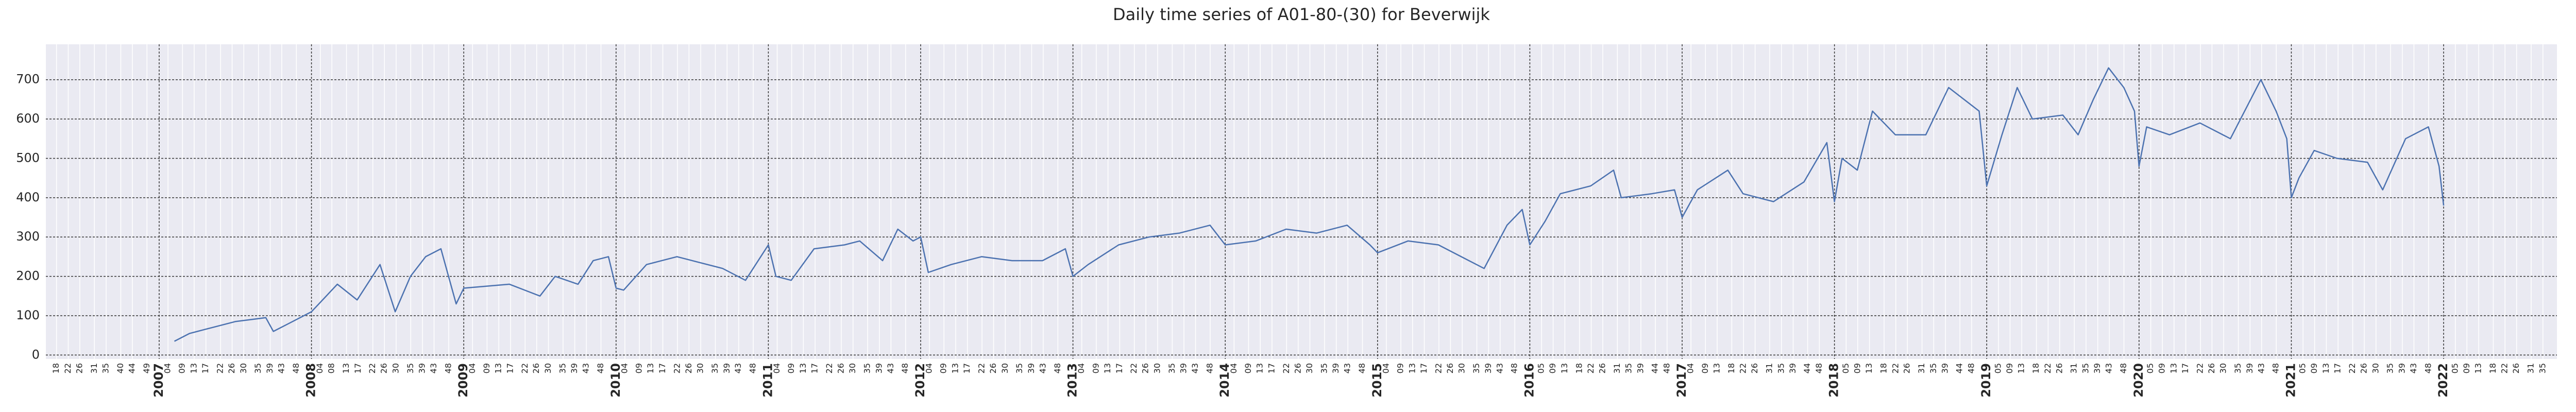 The width and height of the screenshot is (2576, 412). Describe the element at coordinates (146, 368) in the screenshot. I see `x-minor-tick-label: 49` at that location.